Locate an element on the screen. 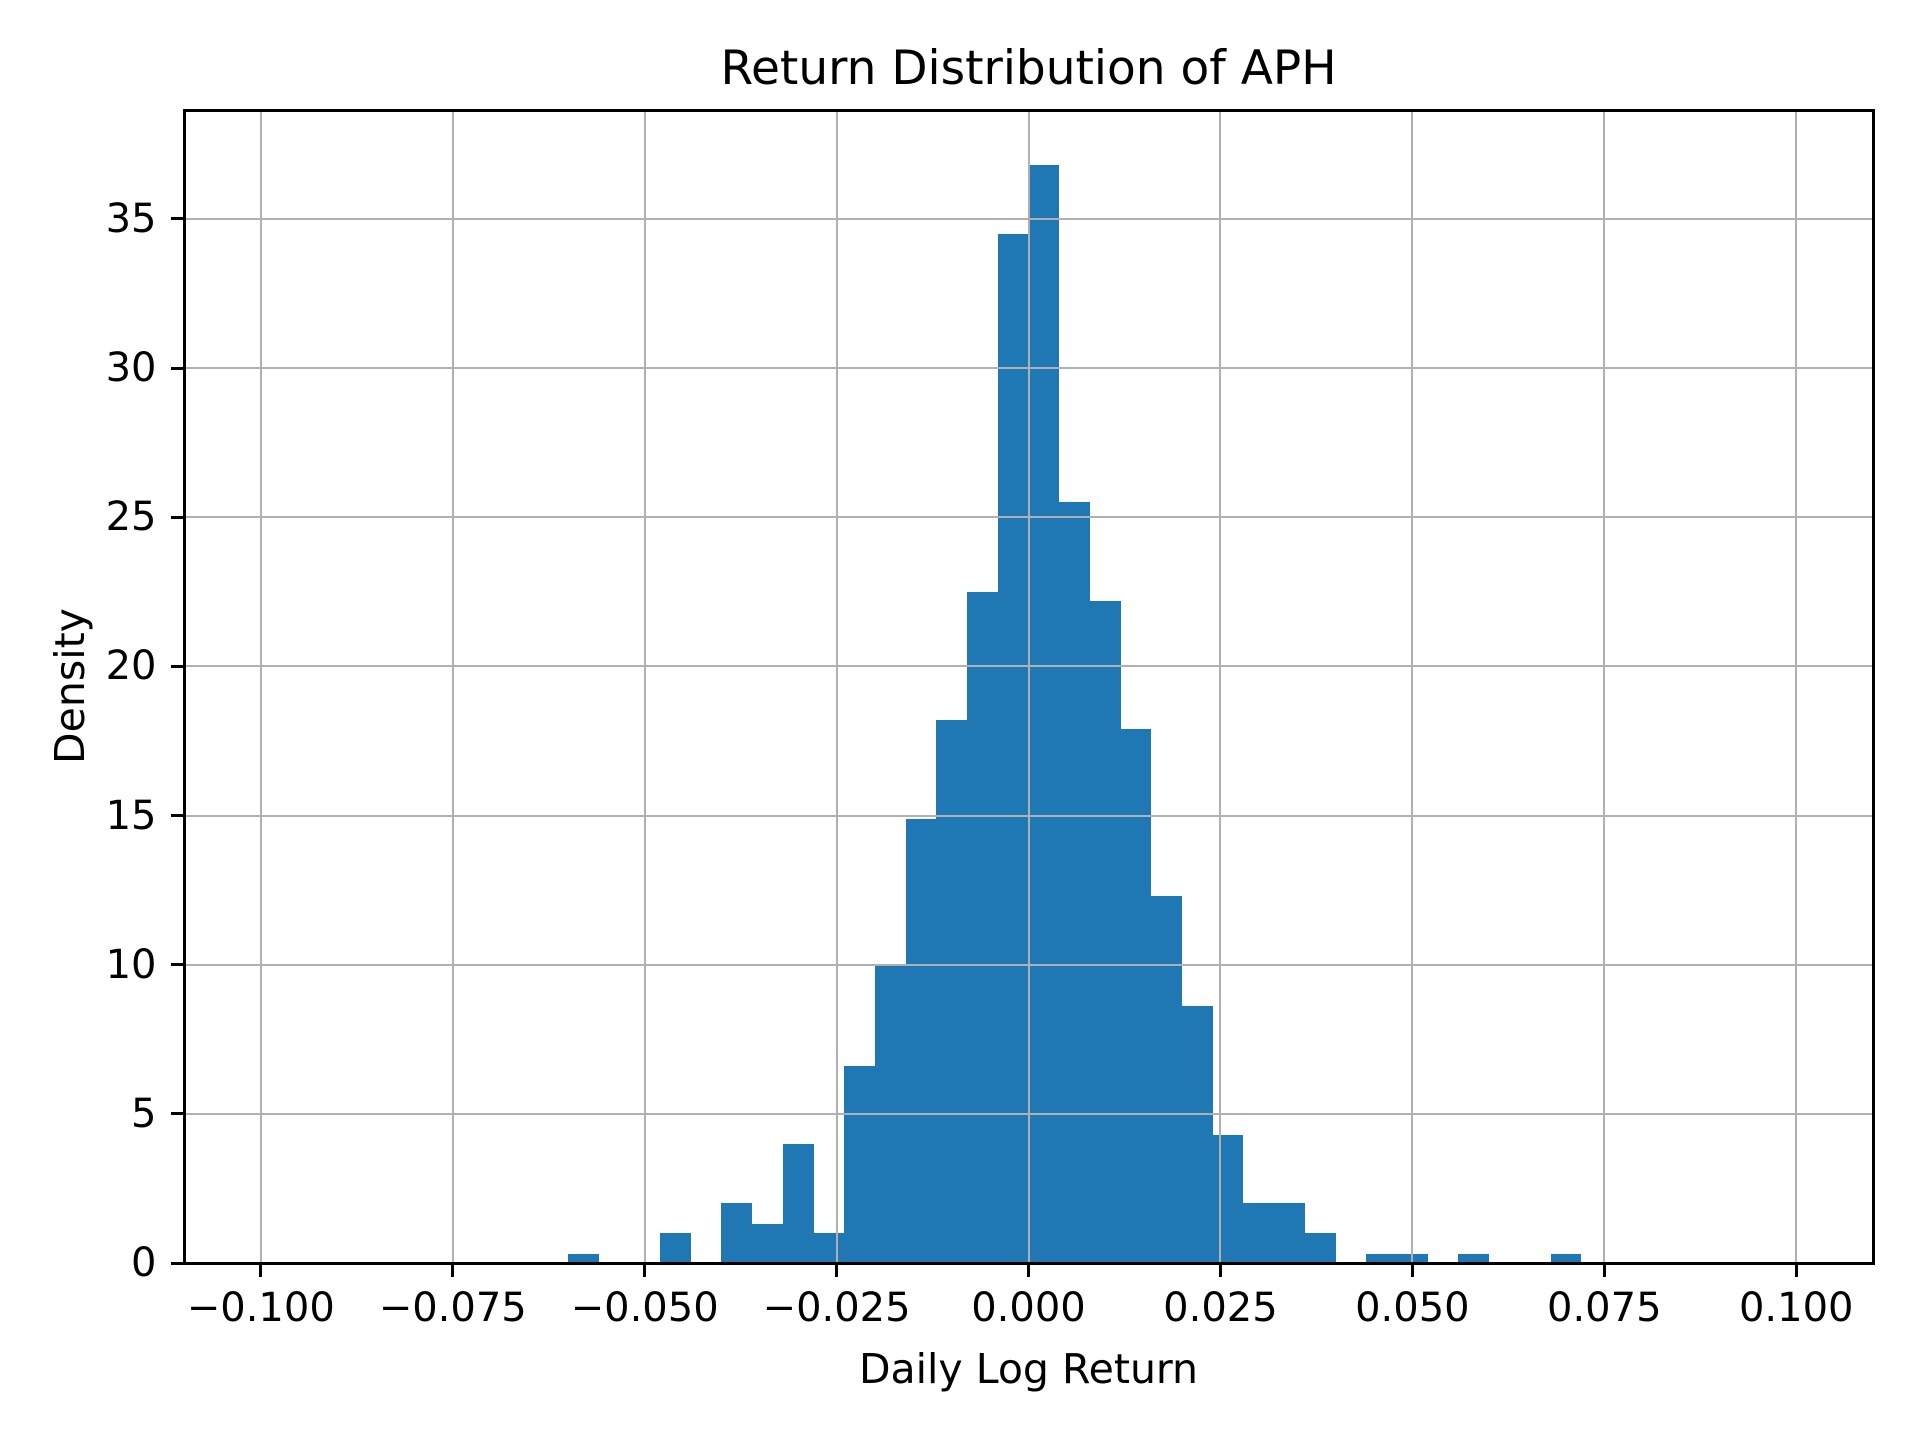 The width and height of the screenshot is (1920, 1440). y-tick-label: 20 is located at coordinates (131, 666).